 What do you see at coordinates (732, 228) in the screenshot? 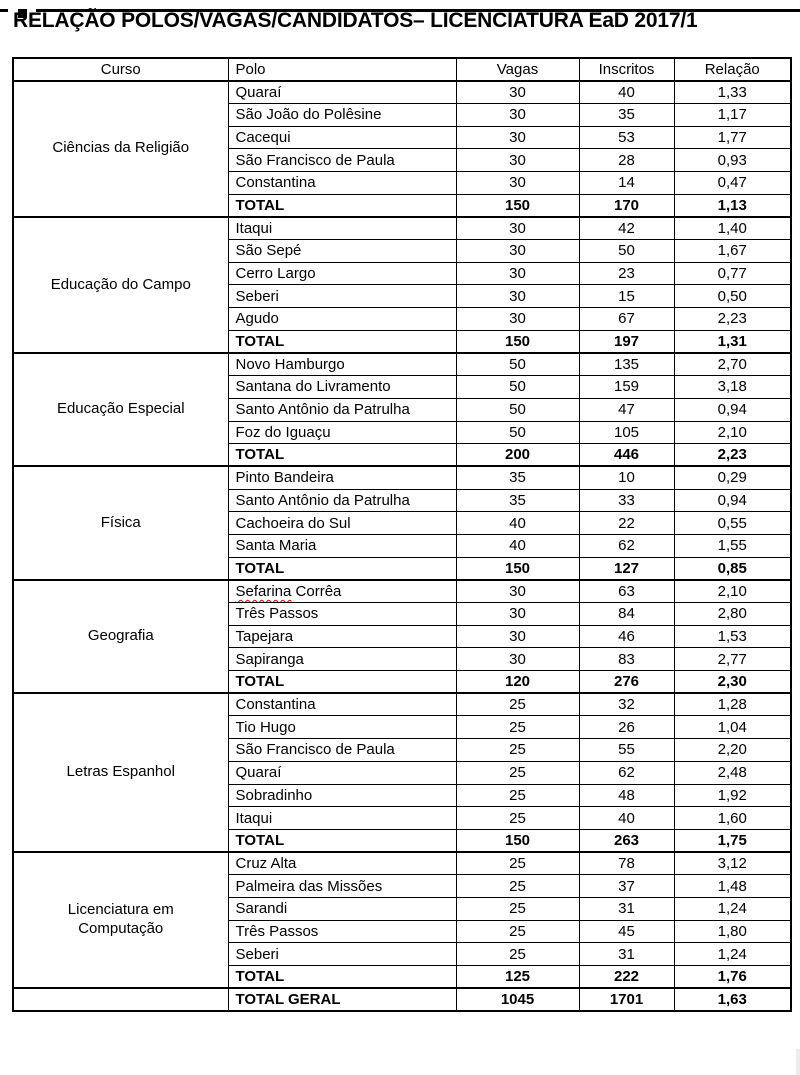
I see `cell-relacao: 1,40` at bounding box center [732, 228].